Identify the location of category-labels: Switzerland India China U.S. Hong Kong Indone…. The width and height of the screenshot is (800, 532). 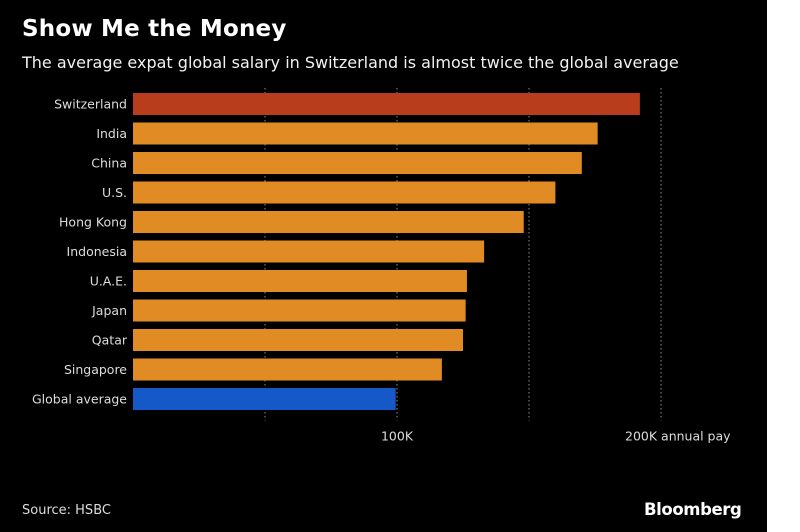
(80, 252).